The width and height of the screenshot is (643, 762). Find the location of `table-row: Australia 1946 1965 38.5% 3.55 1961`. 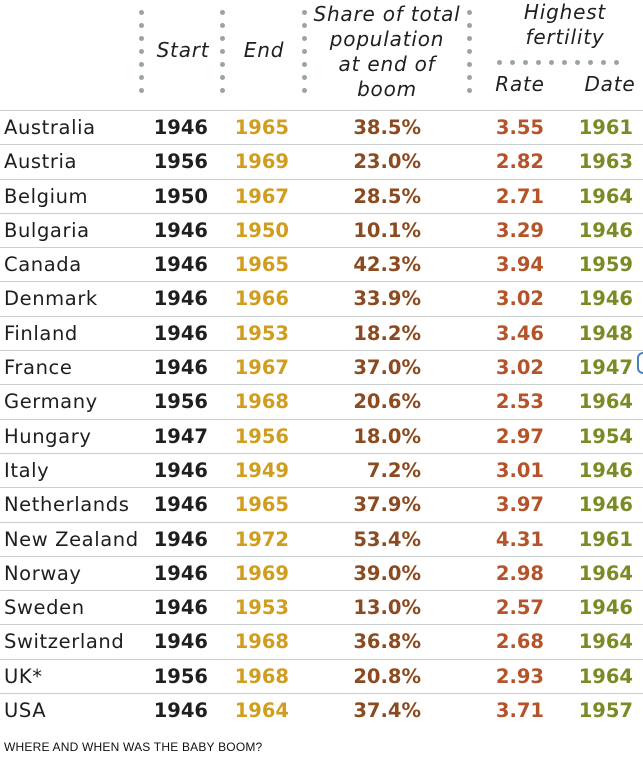

table-row: Australia 1946 1965 38.5% 3.55 1961 is located at coordinates (321, 127).